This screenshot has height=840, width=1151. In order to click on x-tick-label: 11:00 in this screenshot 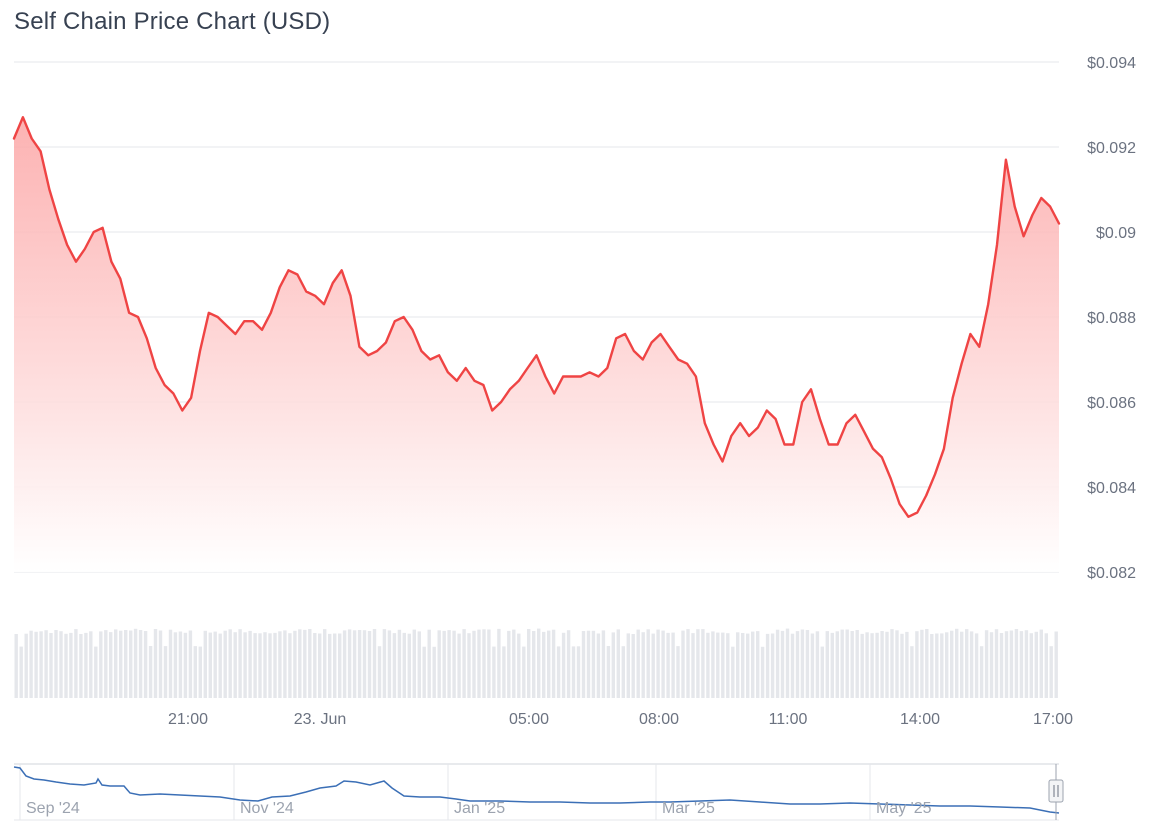, I will do `click(788, 719)`.